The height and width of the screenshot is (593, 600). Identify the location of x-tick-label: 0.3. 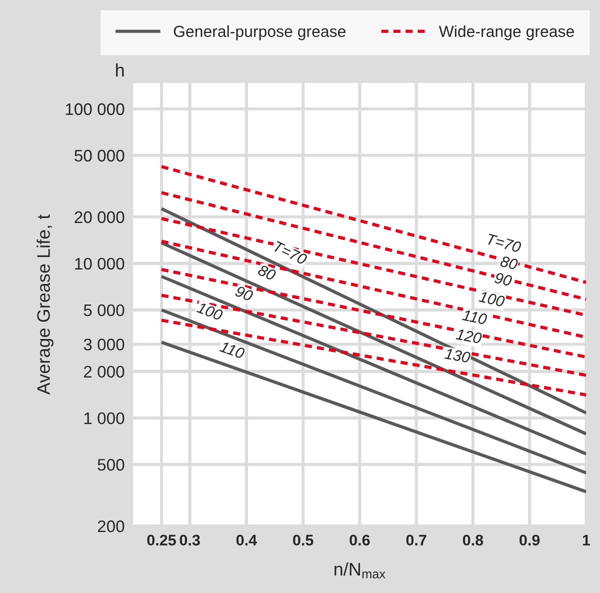
(190, 540).